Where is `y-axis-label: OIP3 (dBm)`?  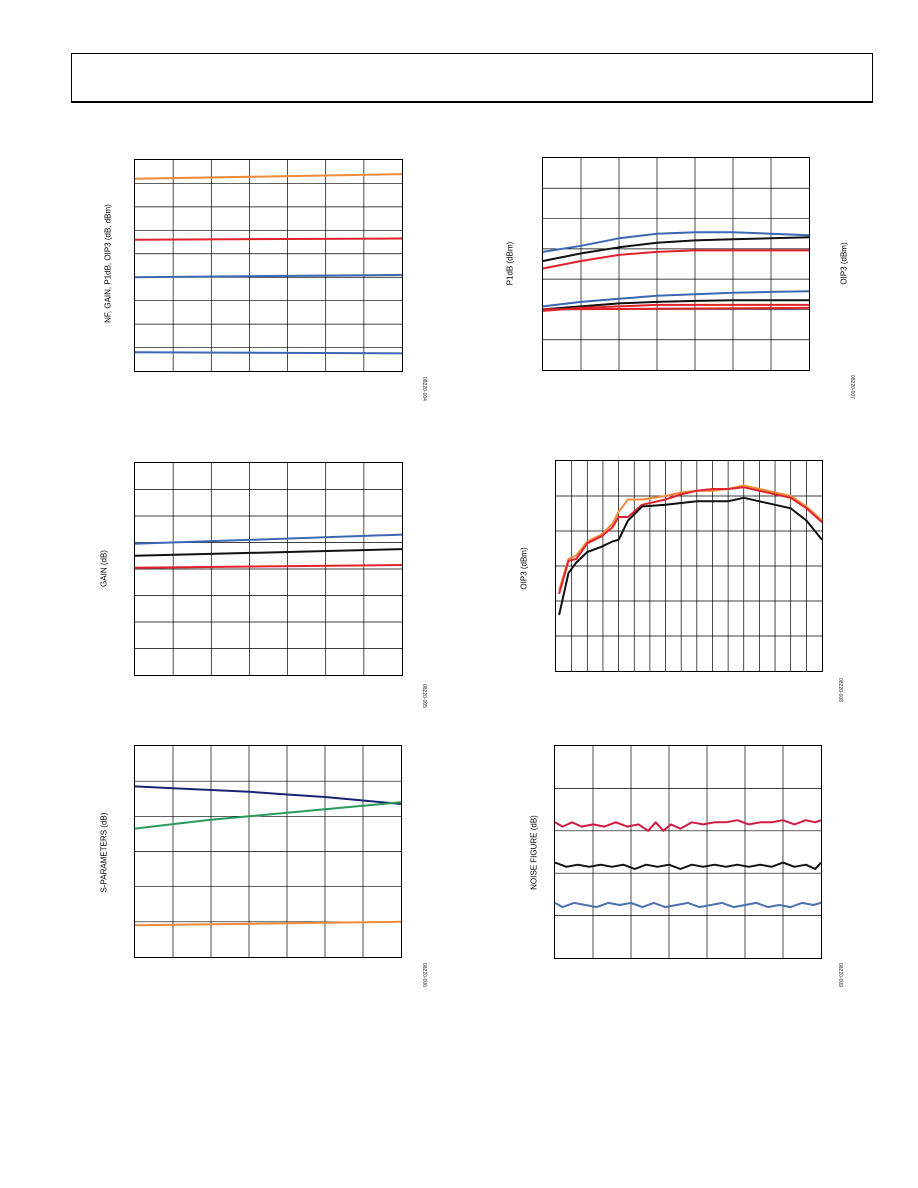 y-axis-label: OIP3 (dBm) is located at coordinates (524, 568).